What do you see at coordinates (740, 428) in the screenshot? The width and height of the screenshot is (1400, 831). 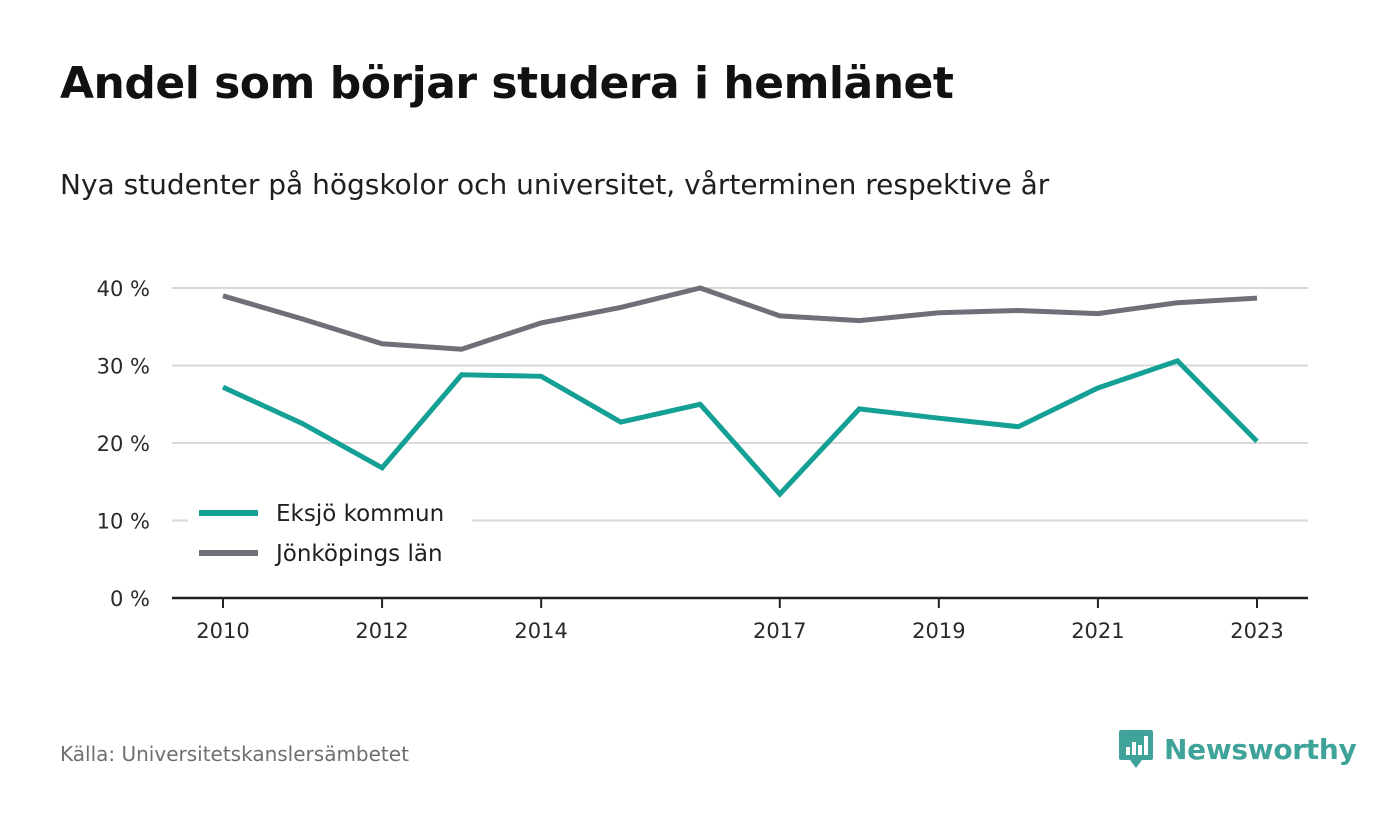 I see `series-line-eksjo` at bounding box center [740, 428].